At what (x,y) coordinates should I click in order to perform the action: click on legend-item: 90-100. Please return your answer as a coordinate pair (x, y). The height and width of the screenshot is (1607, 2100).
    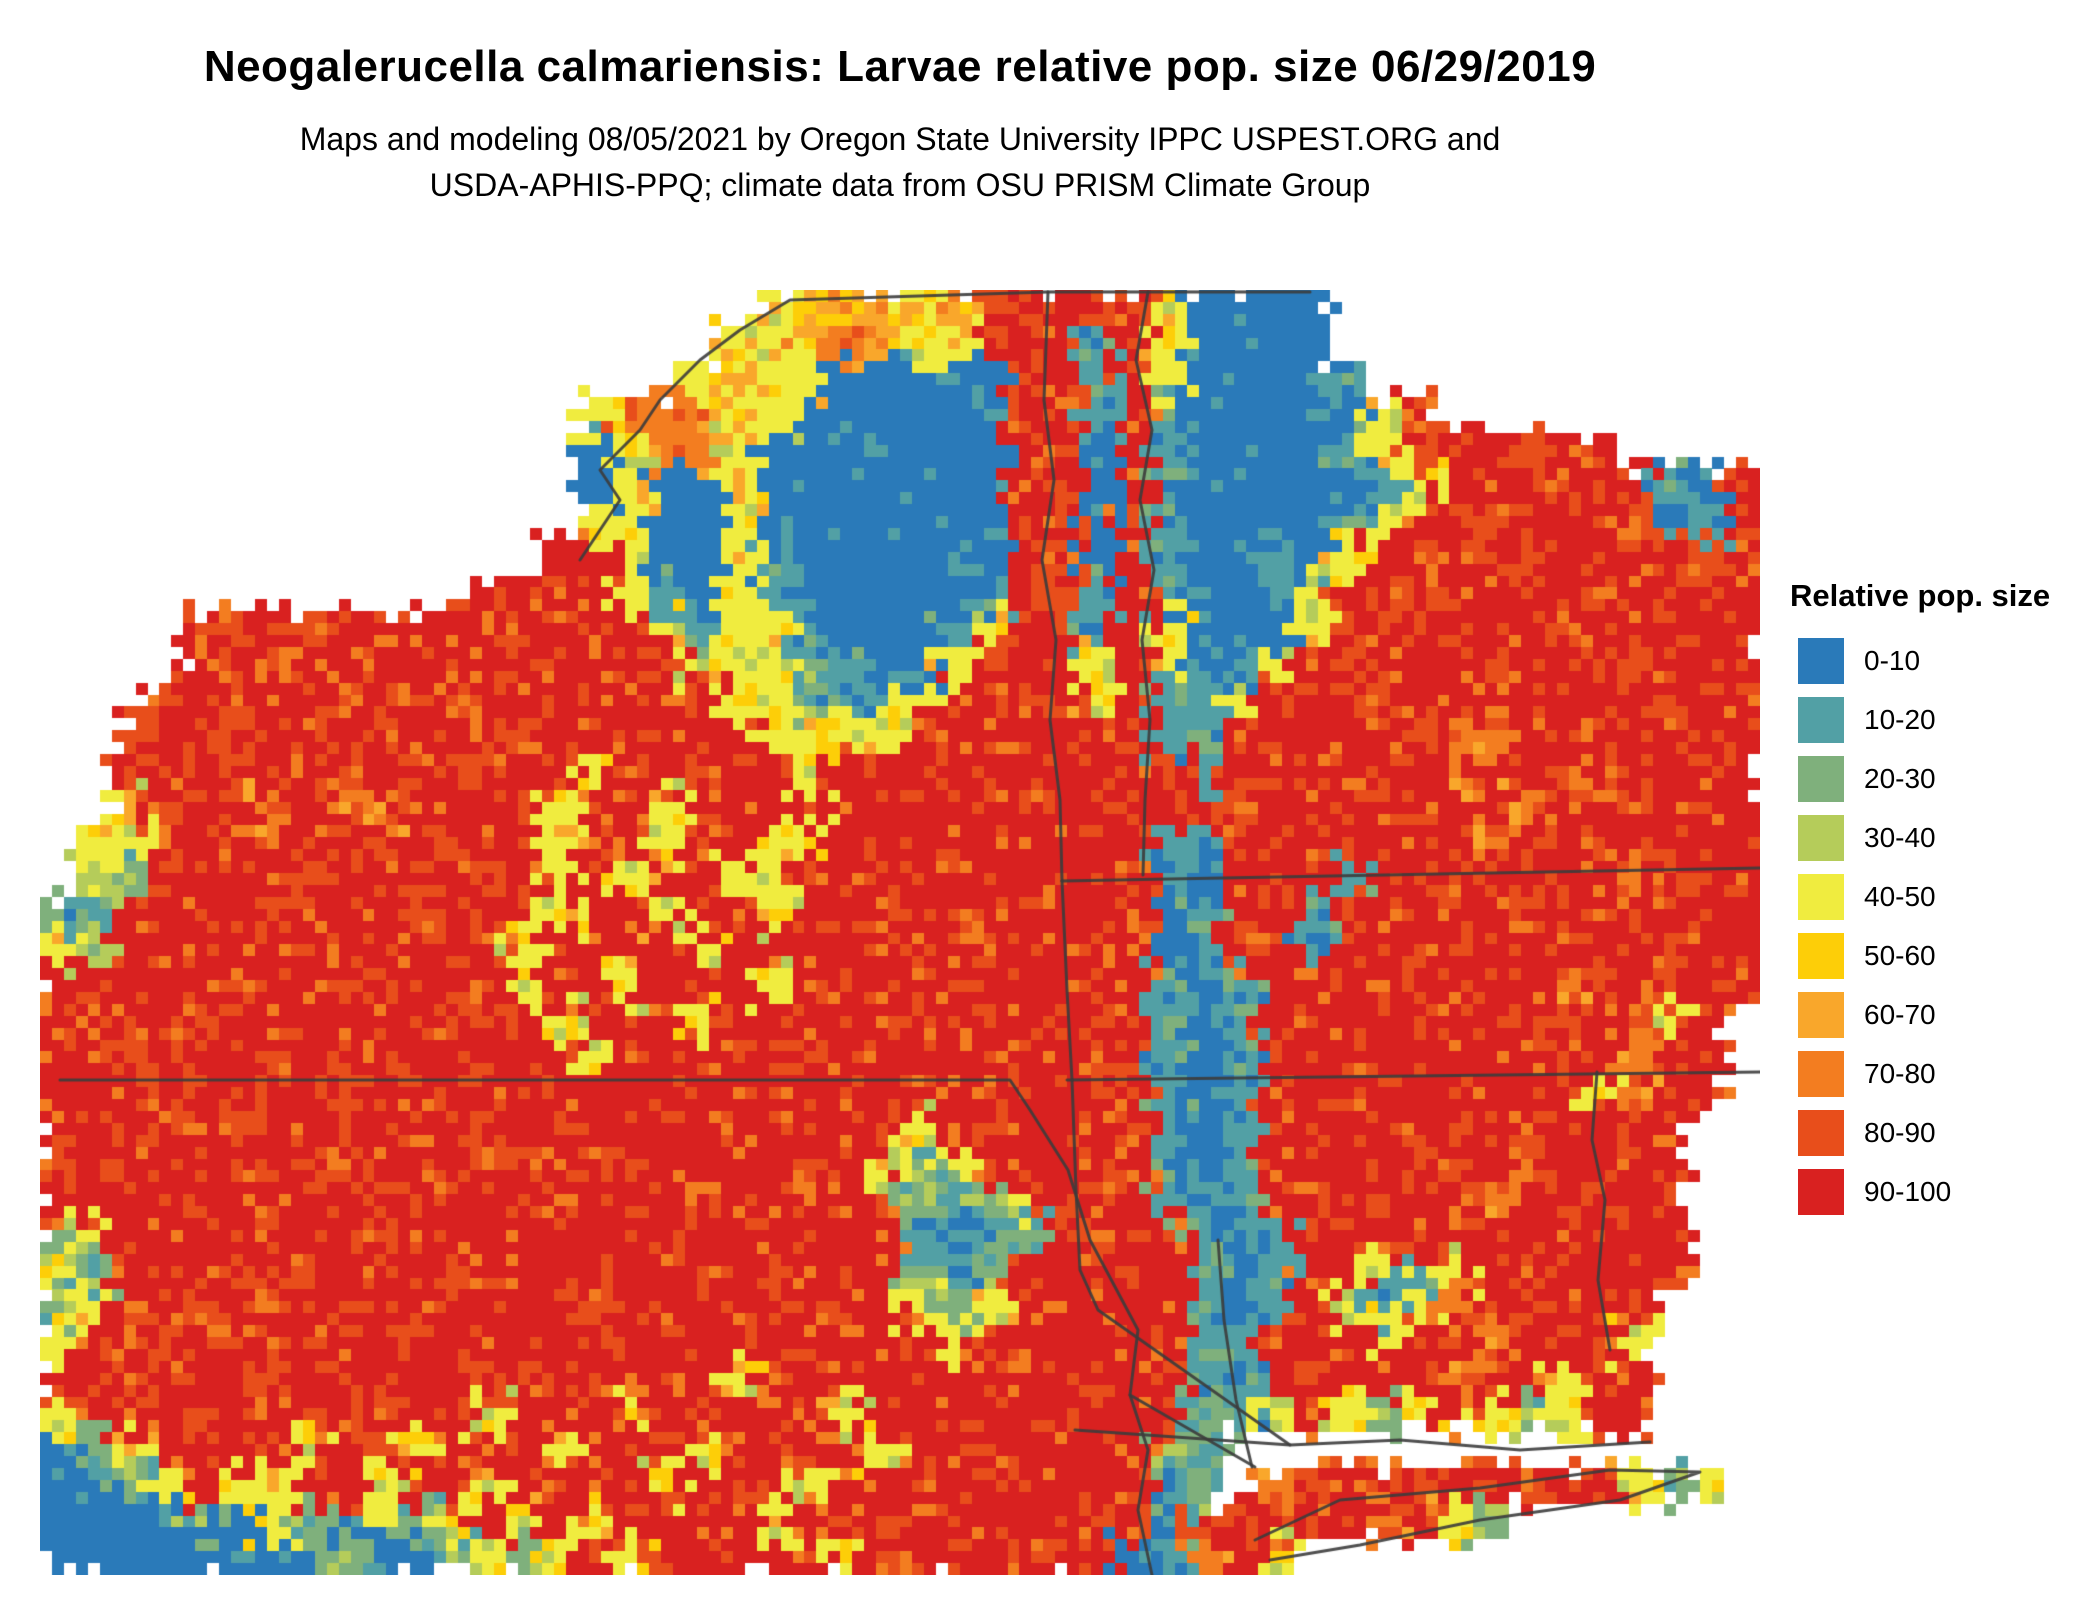
    Looking at the image, I should click on (1945, 1192).